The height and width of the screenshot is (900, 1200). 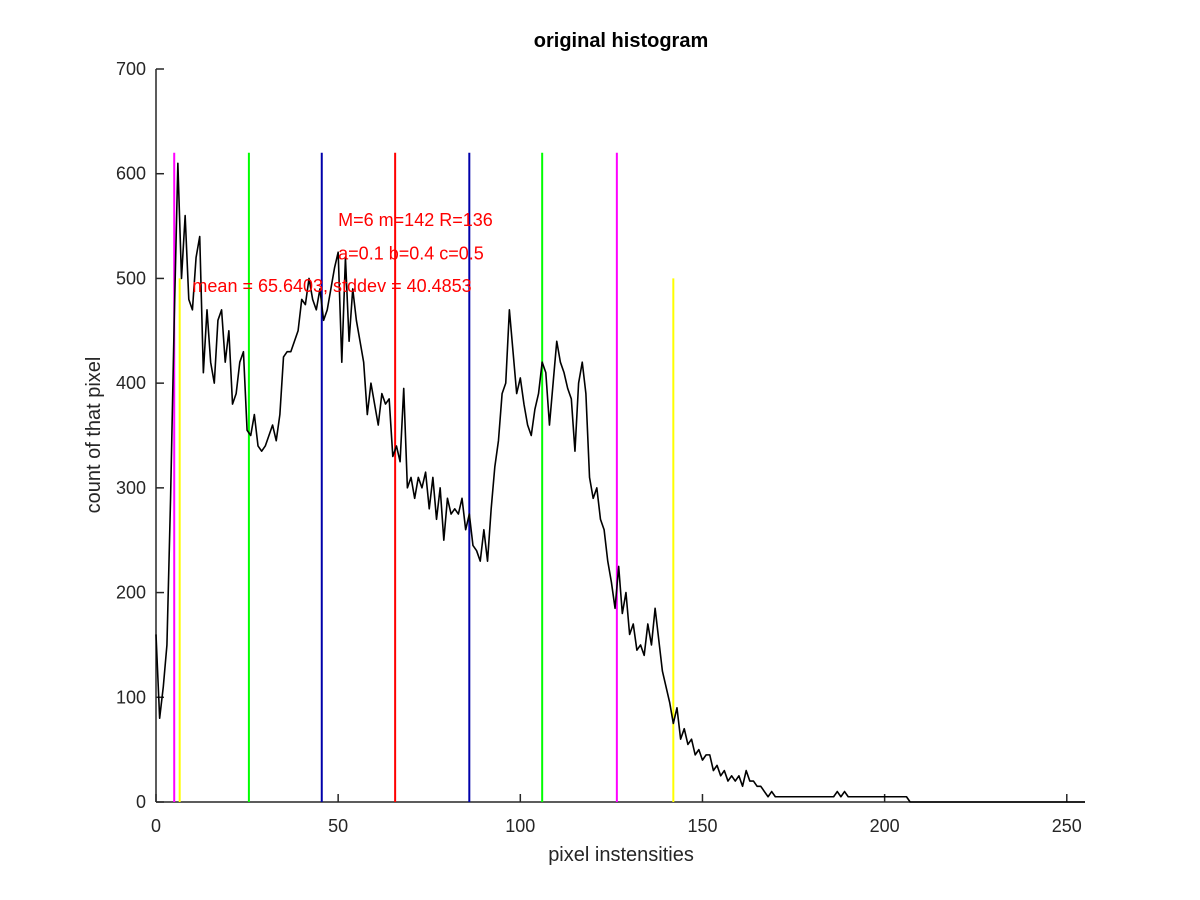 I want to click on y-tick-label: 0, so click(x=141, y=802).